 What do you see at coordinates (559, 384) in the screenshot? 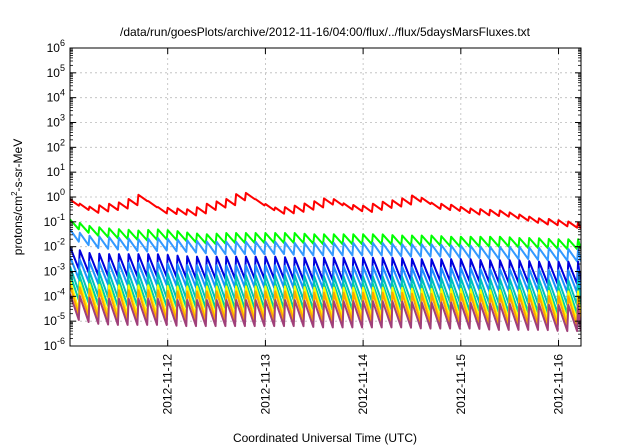
I see `x-tick-label: 2012-11-16` at bounding box center [559, 384].